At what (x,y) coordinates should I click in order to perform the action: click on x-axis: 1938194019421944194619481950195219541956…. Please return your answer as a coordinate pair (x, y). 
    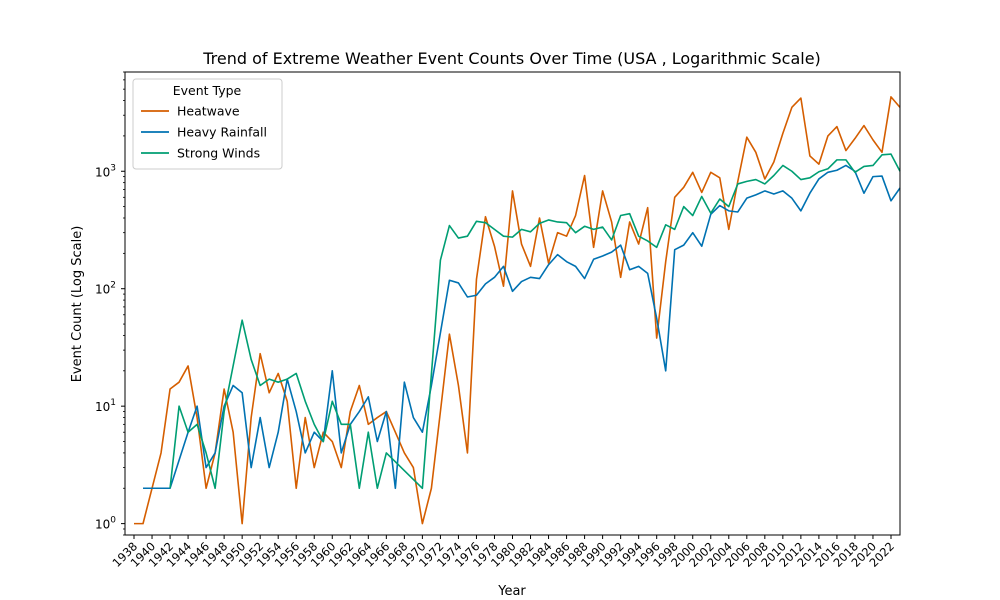
    Looking at the image, I should click on (503, 552).